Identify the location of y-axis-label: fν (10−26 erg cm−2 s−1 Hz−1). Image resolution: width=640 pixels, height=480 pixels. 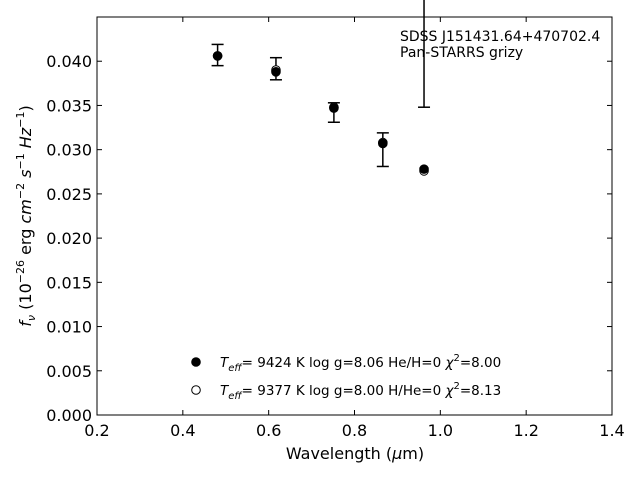
(26, 215).